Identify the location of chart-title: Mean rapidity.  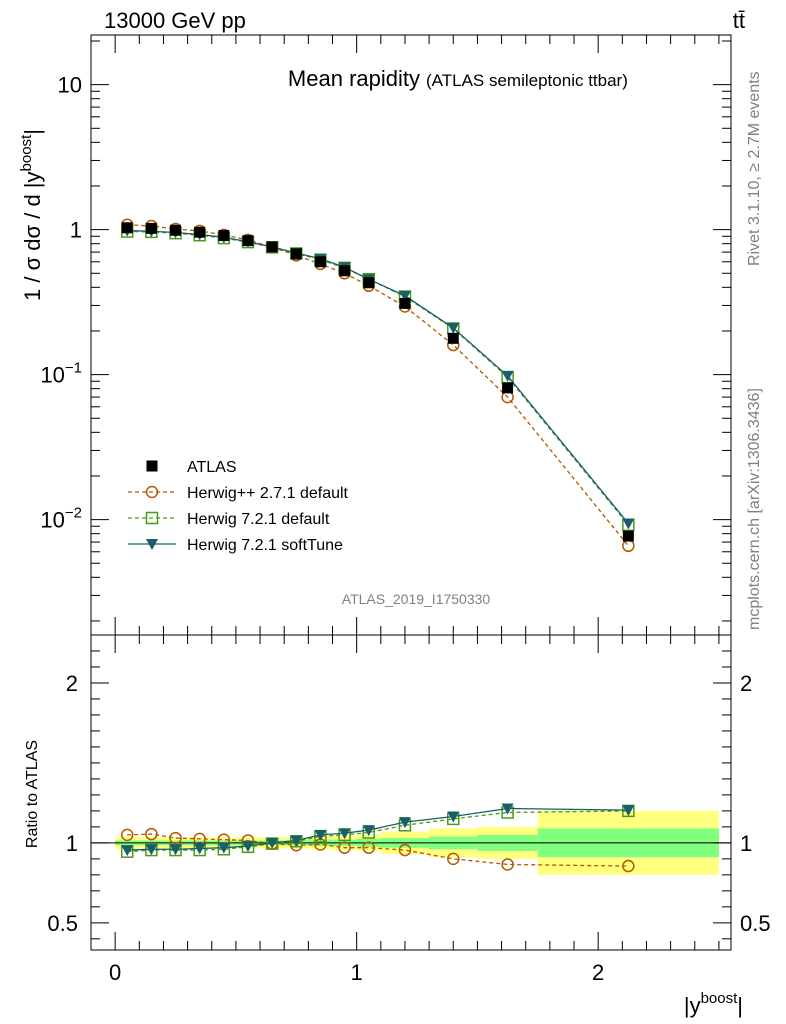
(354, 78).